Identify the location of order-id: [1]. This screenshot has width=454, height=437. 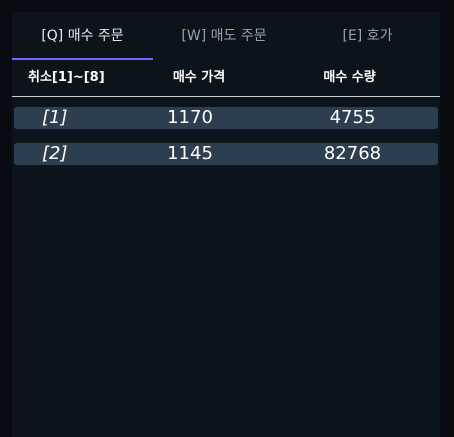
(55, 117).